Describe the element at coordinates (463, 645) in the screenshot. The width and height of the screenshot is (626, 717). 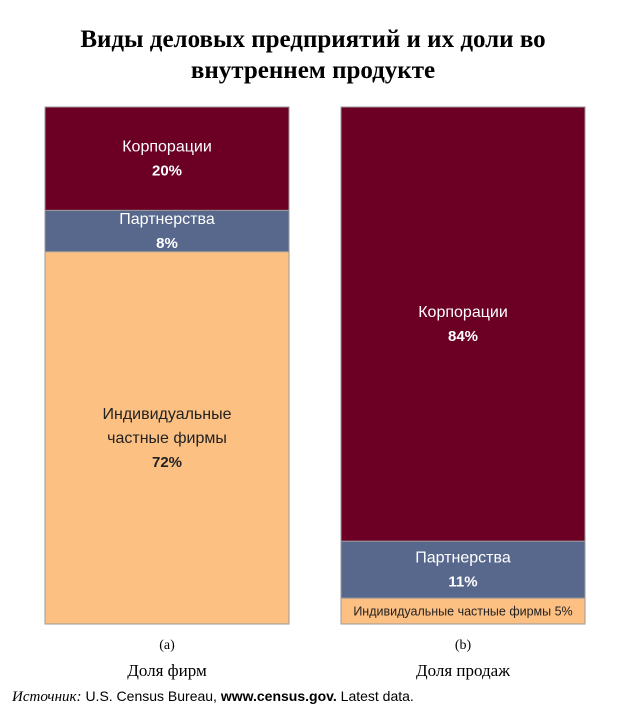
I see `panel-b-letter: (b)` at that location.